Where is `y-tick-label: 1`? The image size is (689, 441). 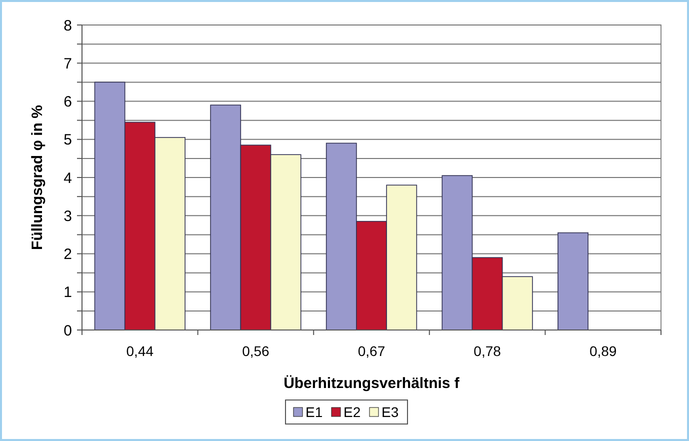
y-tick-label: 1 is located at coordinates (68, 293).